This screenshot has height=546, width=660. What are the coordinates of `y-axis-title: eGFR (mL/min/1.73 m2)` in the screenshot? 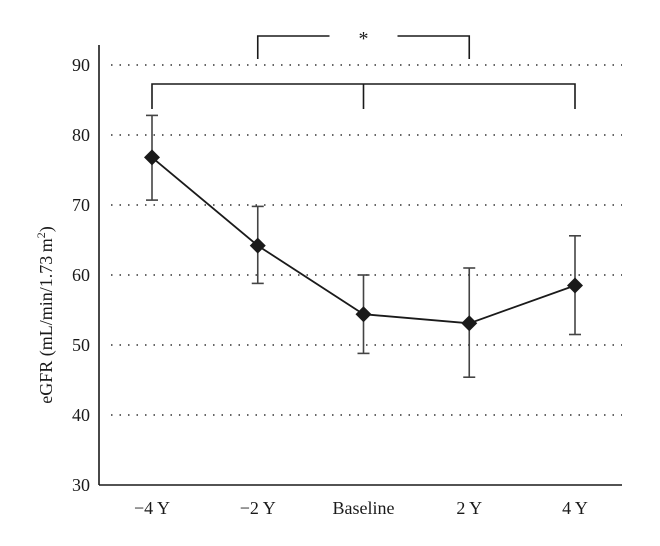 It's located at (45, 315).